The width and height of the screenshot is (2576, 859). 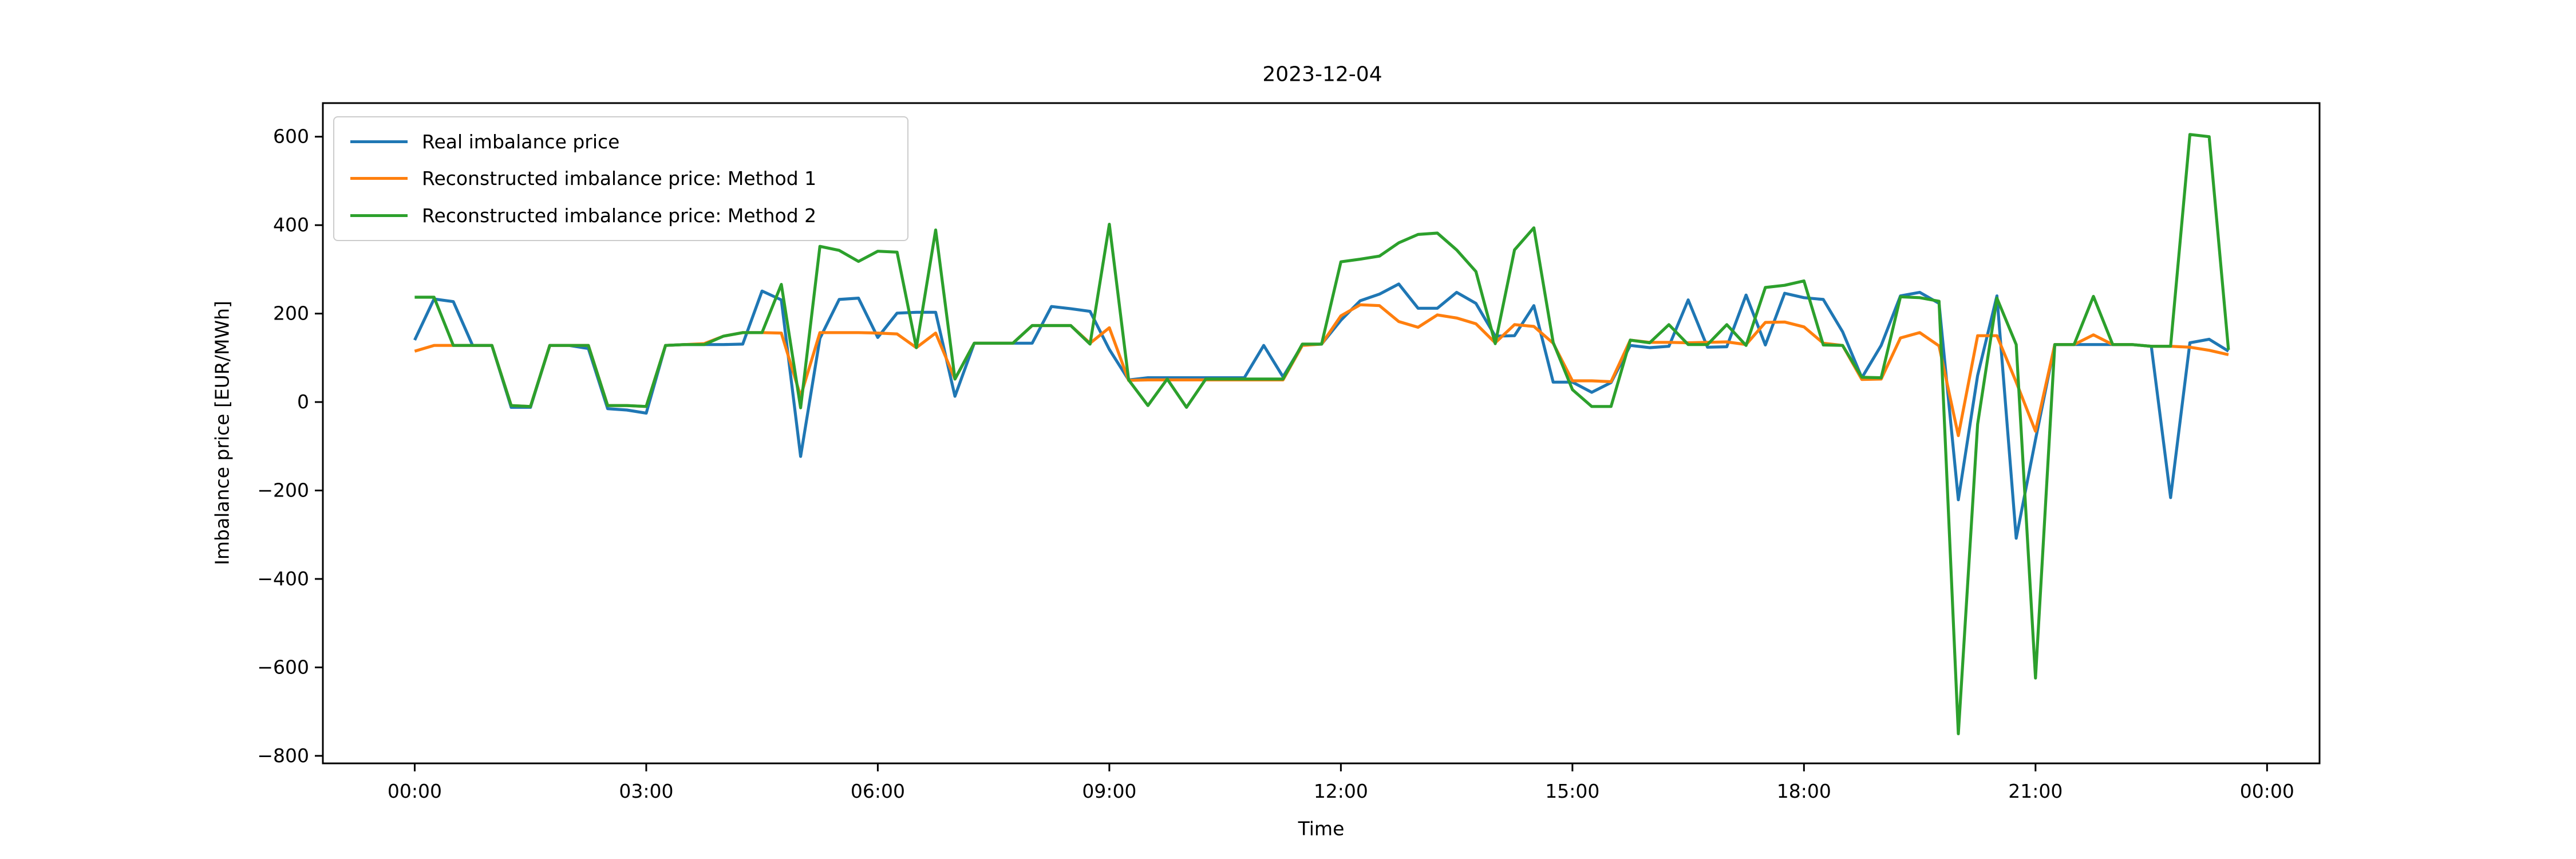 What do you see at coordinates (291, 314) in the screenshot?
I see `y-tick-label: 200` at bounding box center [291, 314].